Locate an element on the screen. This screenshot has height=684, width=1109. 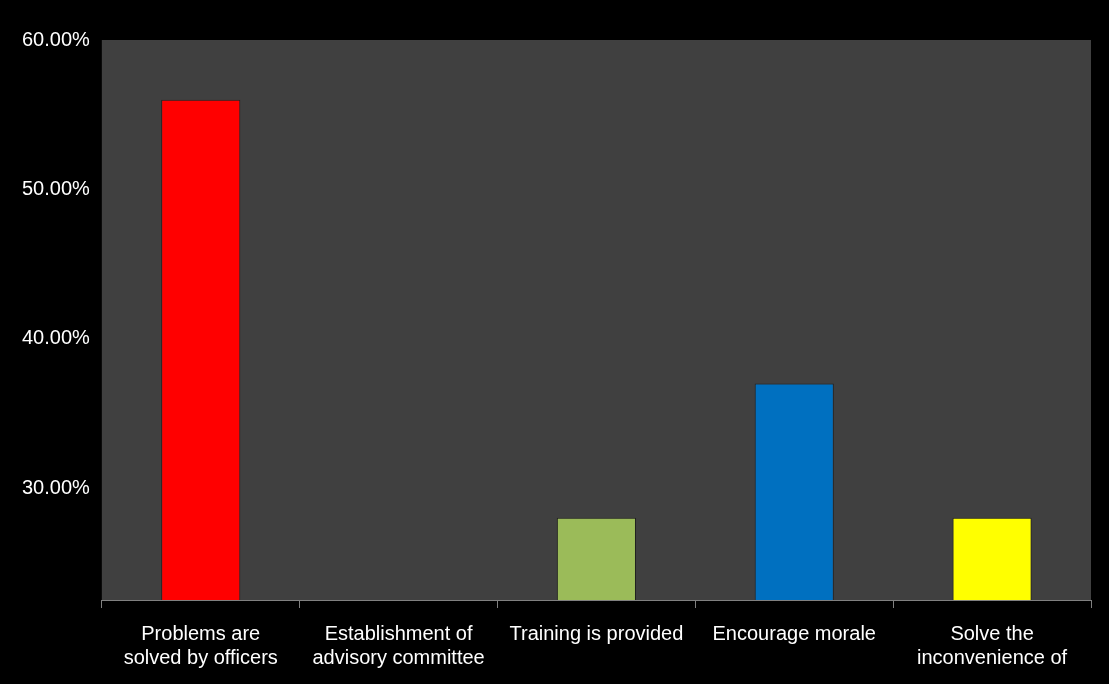
x-tick-label: Training is provided is located at coordinates (596, 632).